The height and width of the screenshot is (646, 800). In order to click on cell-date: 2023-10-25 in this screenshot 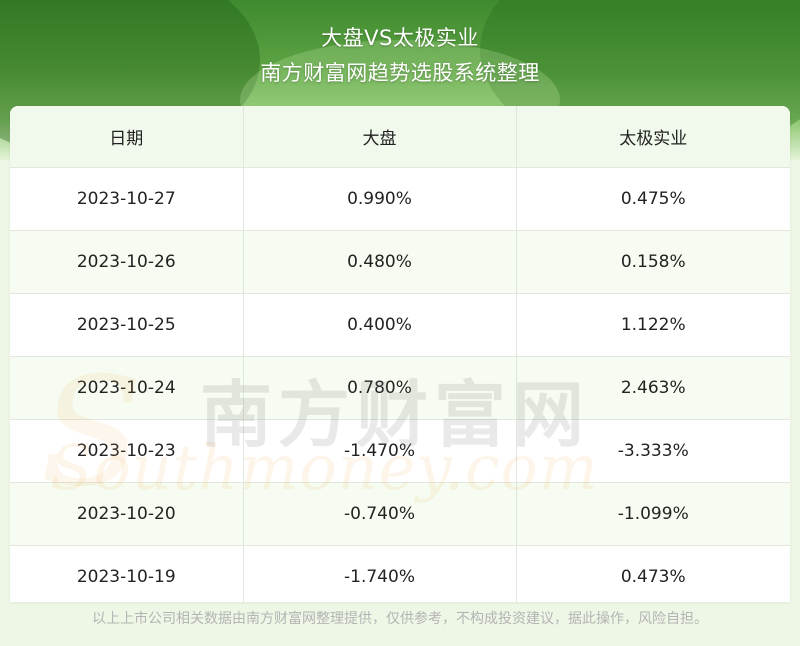, I will do `click(126, 325)`.